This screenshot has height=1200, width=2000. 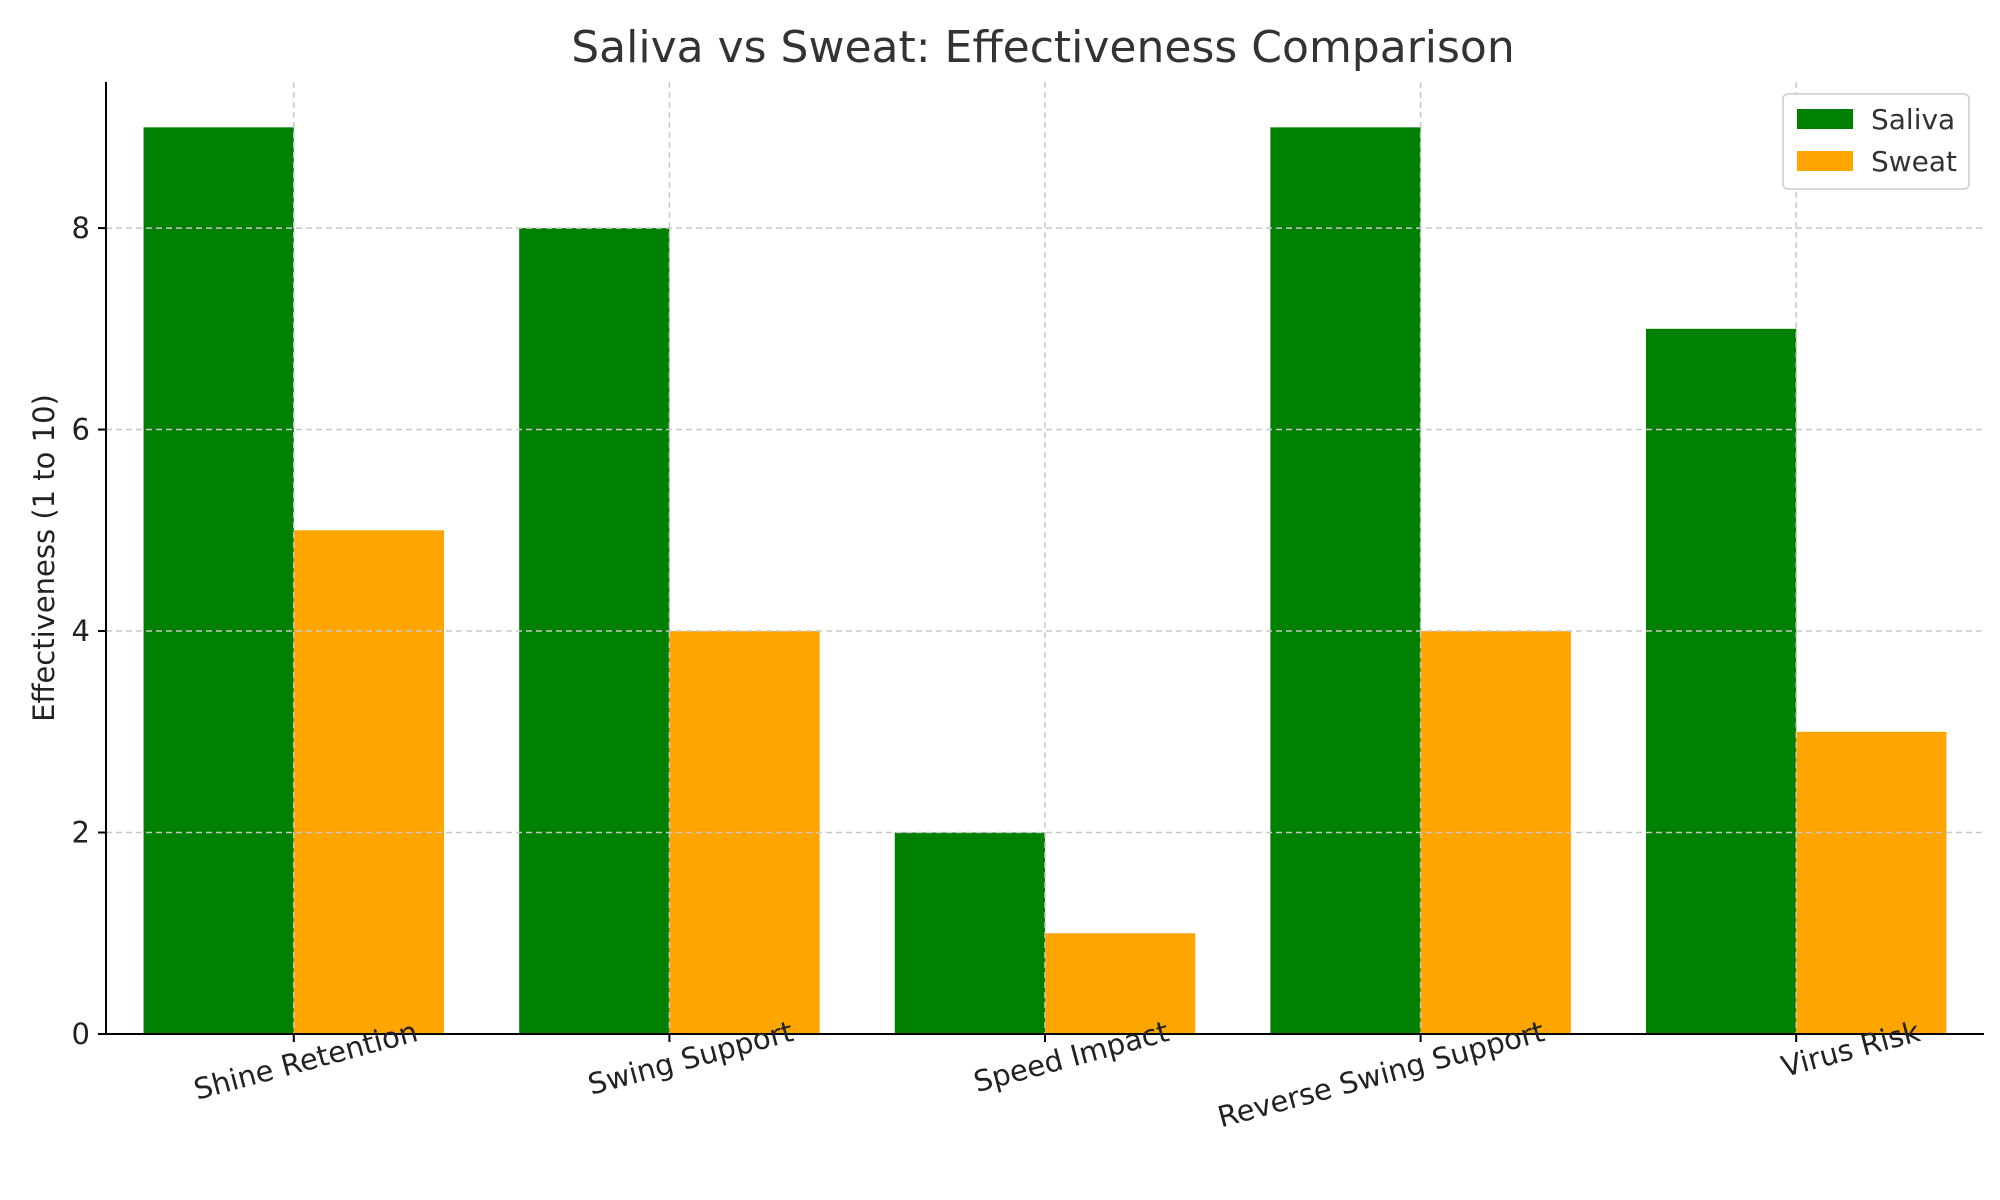 What do you see at coordinates (1913, 119) in the screenshot?
I see `legend-label-saliva: Saliva` at bounding box center [1913, 119].